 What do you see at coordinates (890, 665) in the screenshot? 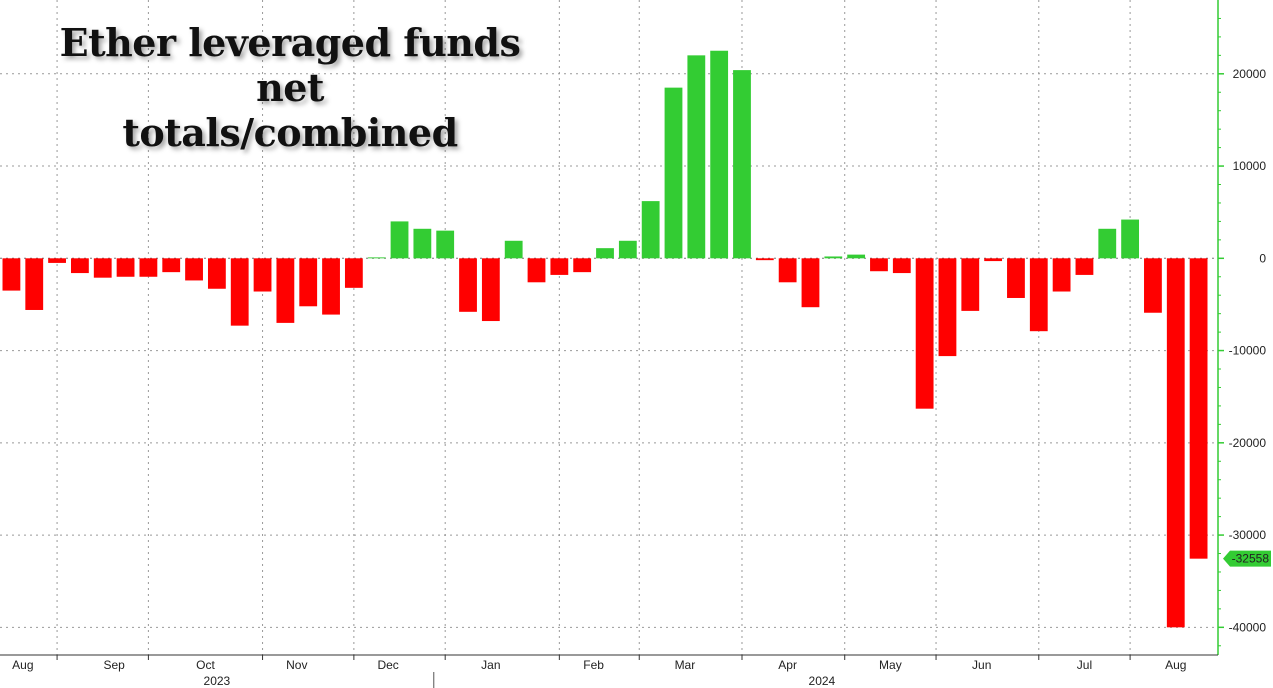
I see `x-tick-label: May` at bounding box center [890, 665].